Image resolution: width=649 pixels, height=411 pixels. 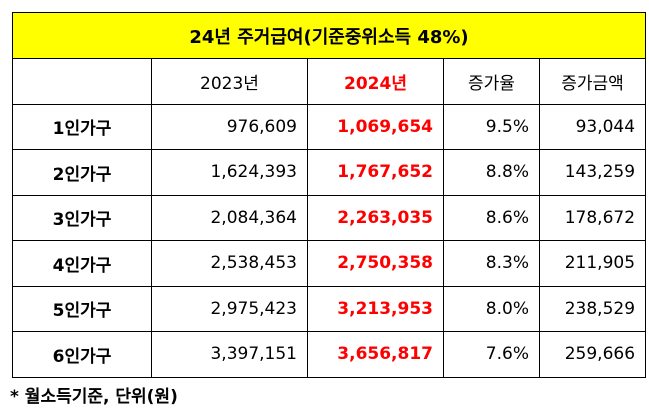 What do you see at coordinates (375, 217) in the screenshot?
I see `value-2024: 2,263,035` at bounding box center [375, 217].